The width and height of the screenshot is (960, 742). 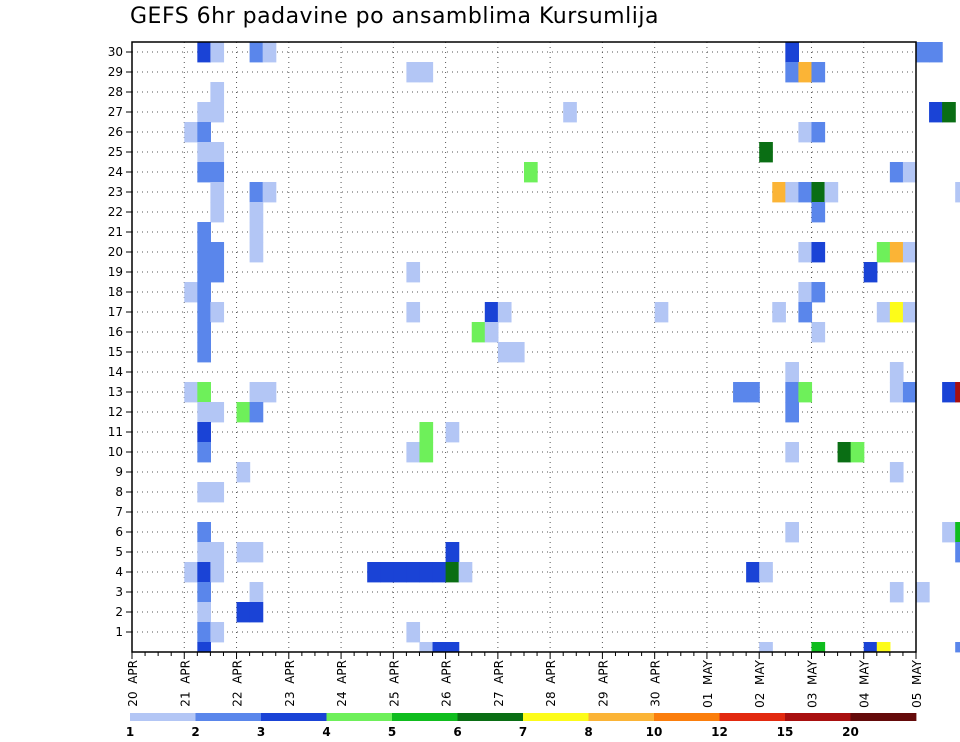 What do you see at coordinates (447, 683) in the screenshot?
I see `x-tick-label: 26 APR` at bounding box center [447, 683].